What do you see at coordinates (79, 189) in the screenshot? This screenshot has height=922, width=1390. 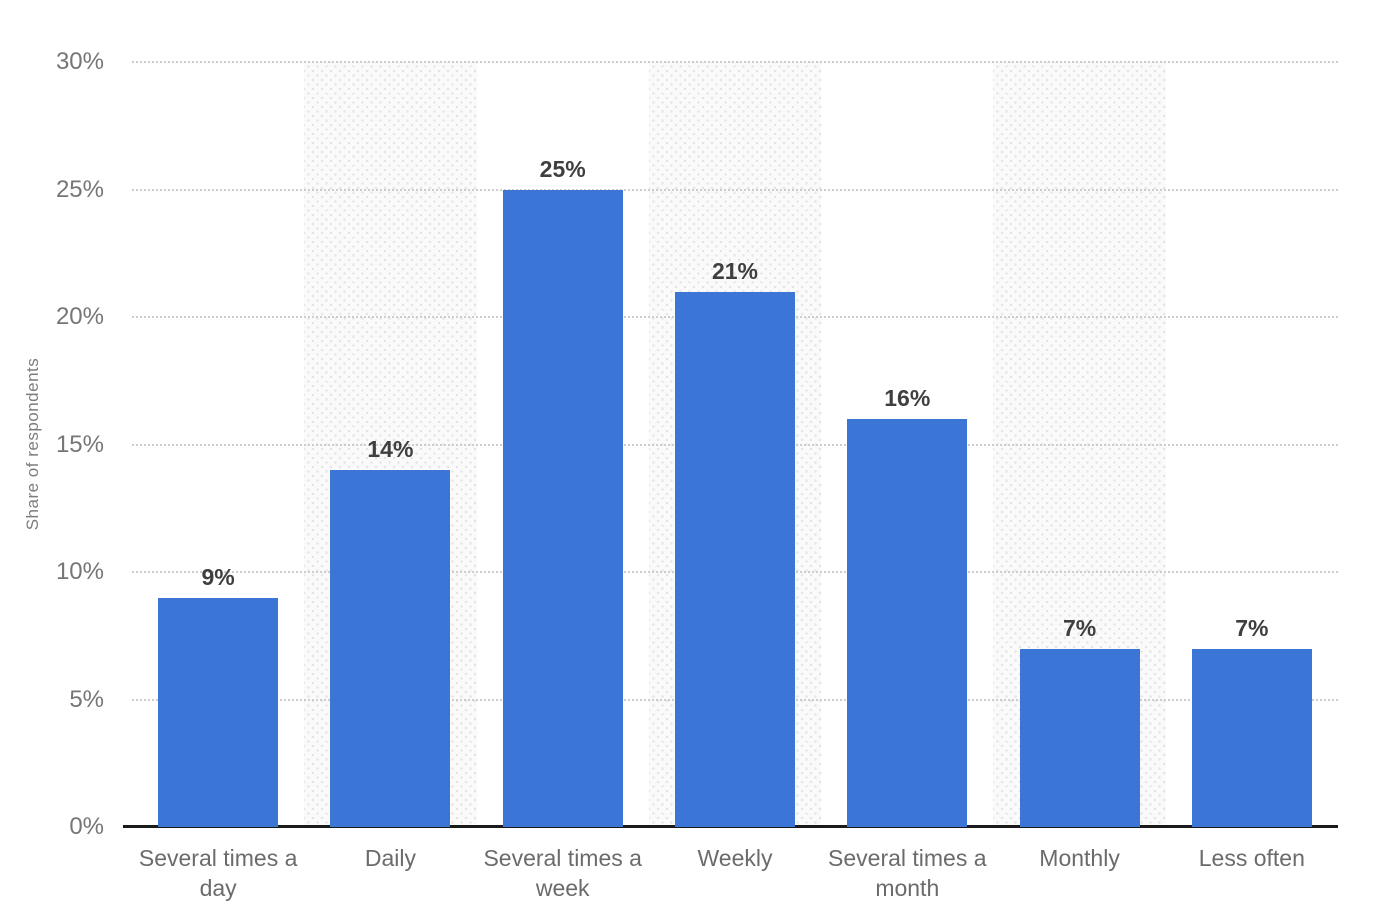 I see `y-tick-label: 25%` at bounding box center [79, 189].